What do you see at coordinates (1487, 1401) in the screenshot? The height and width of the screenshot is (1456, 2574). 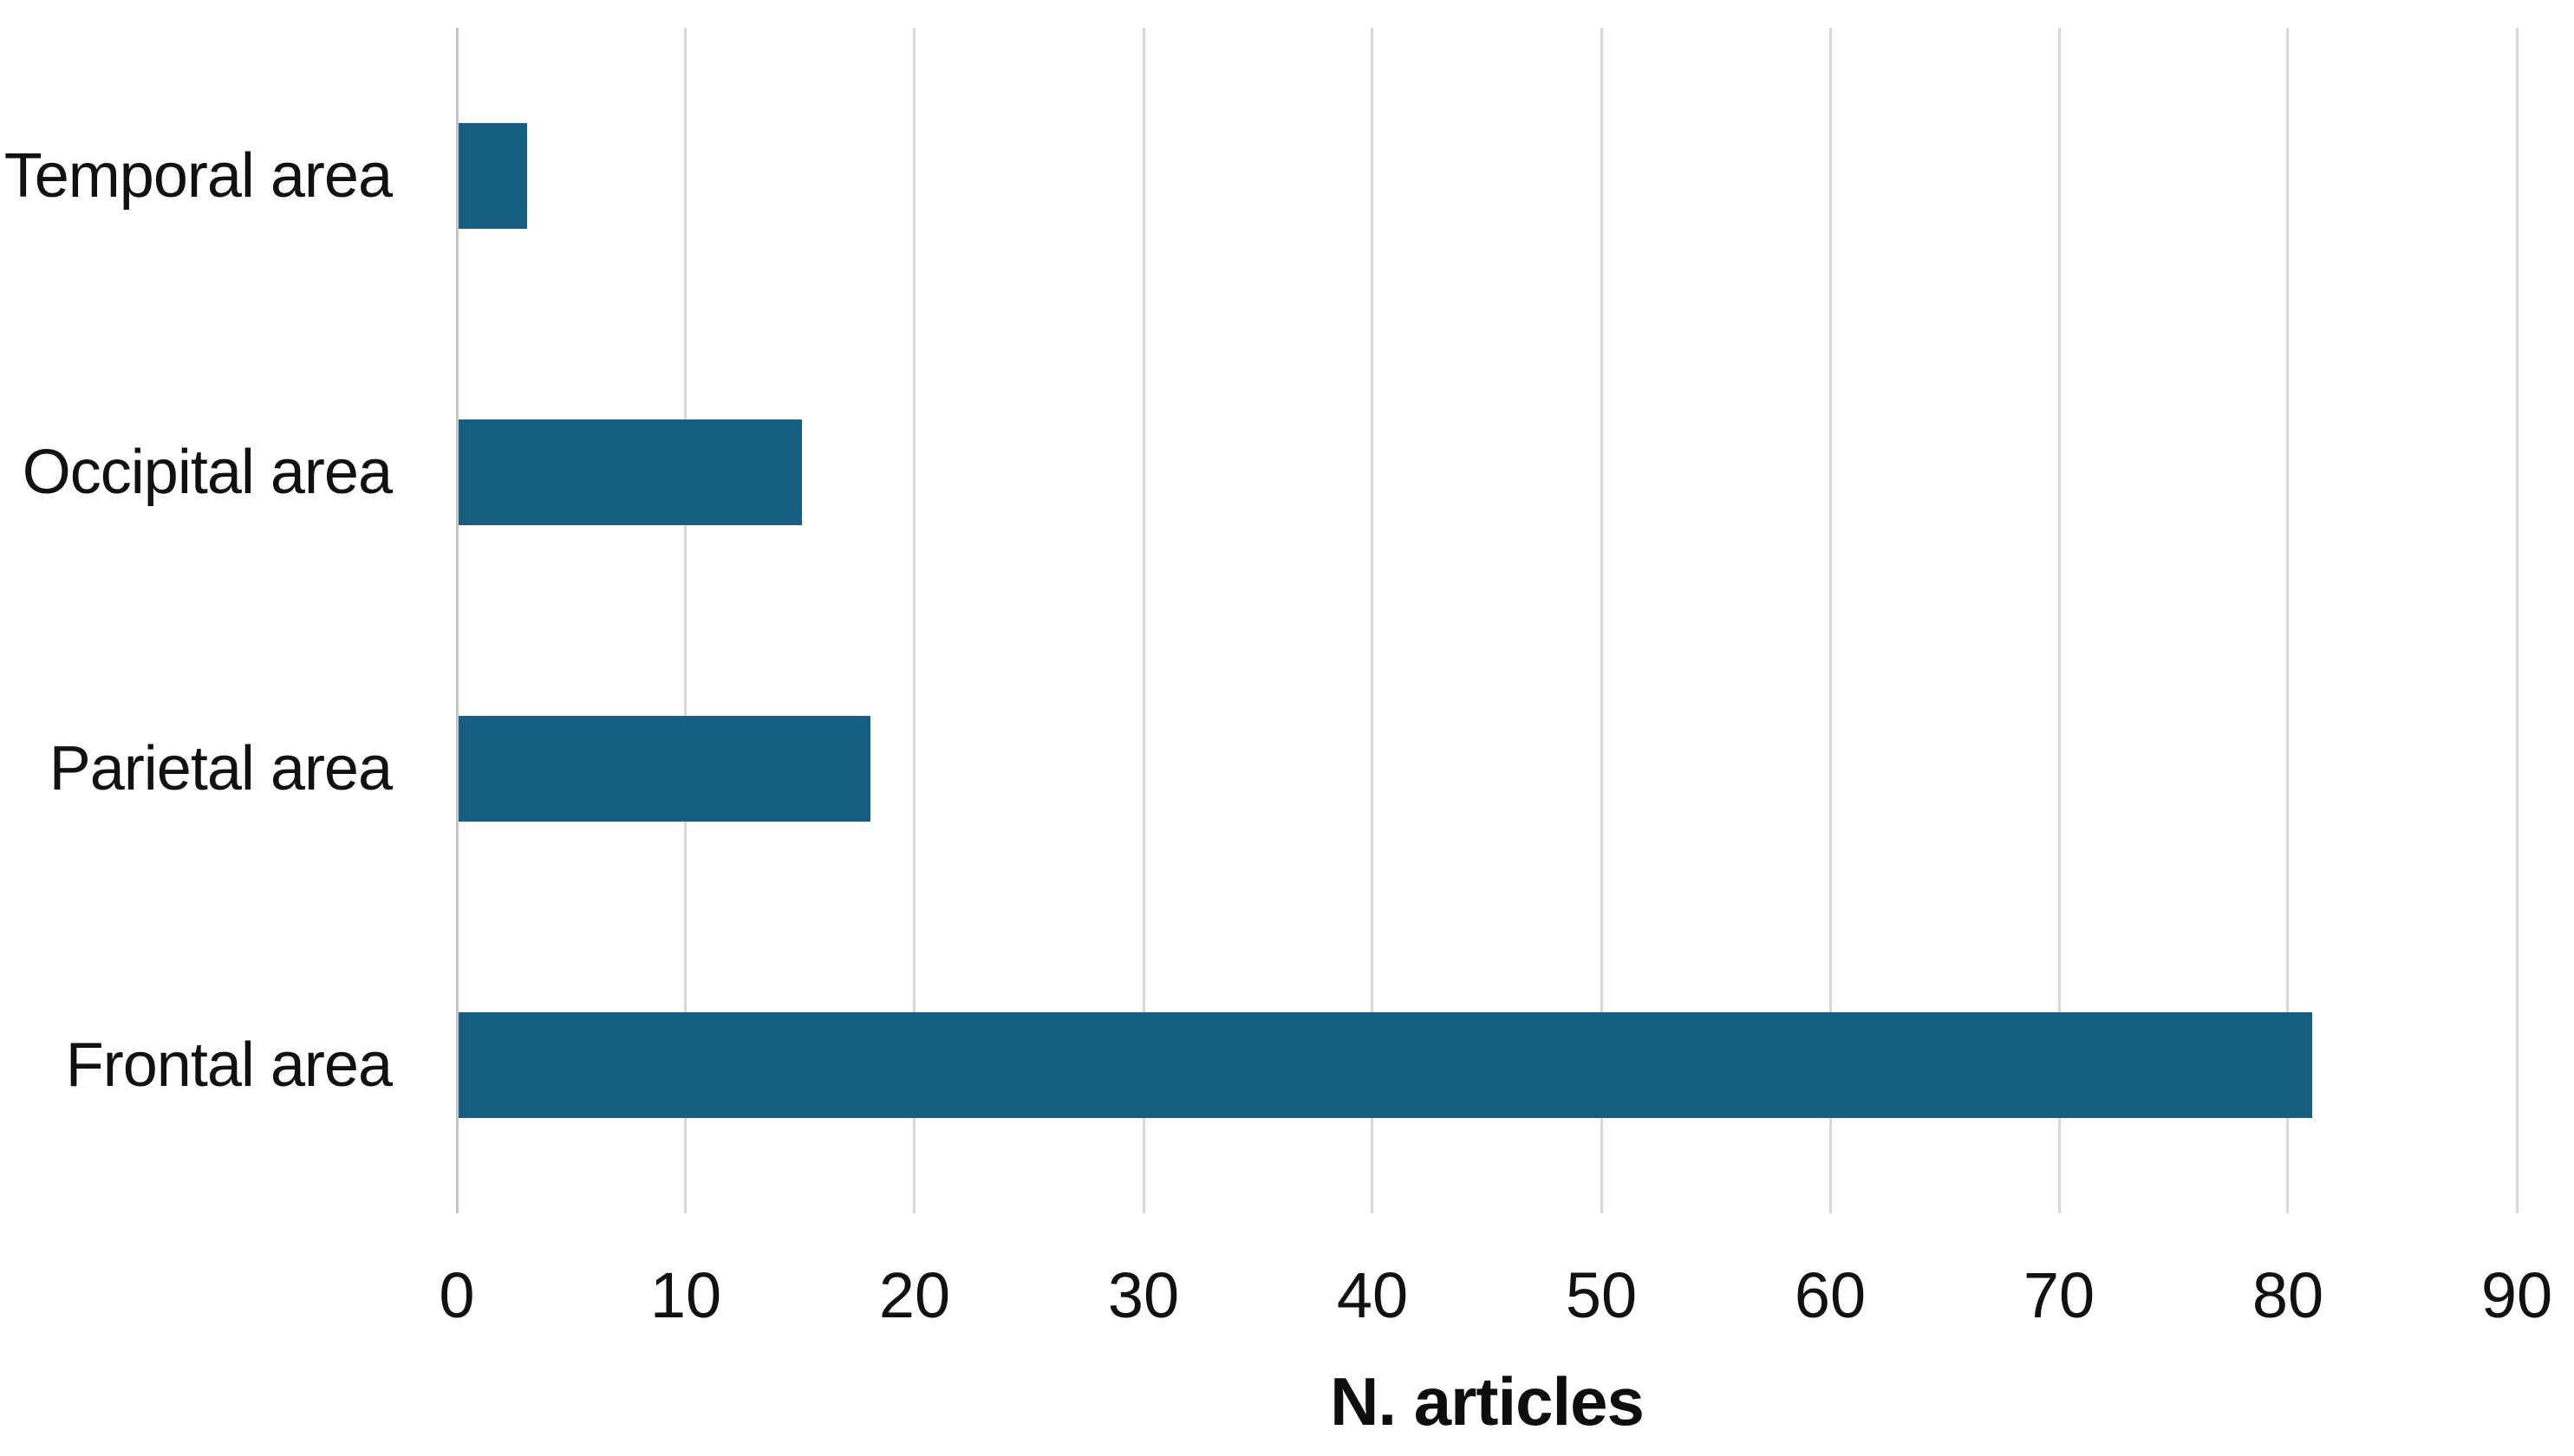 I see `x-axis-title: N. articles` at bounding box center [1487, 1401].